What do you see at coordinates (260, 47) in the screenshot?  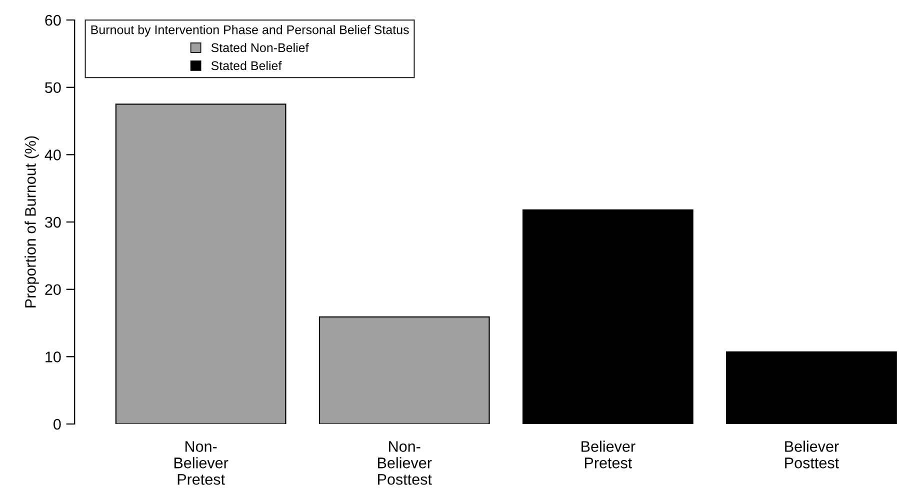 I see `legend-label: Stated Non-Belief` at bounding box center [260, 47].